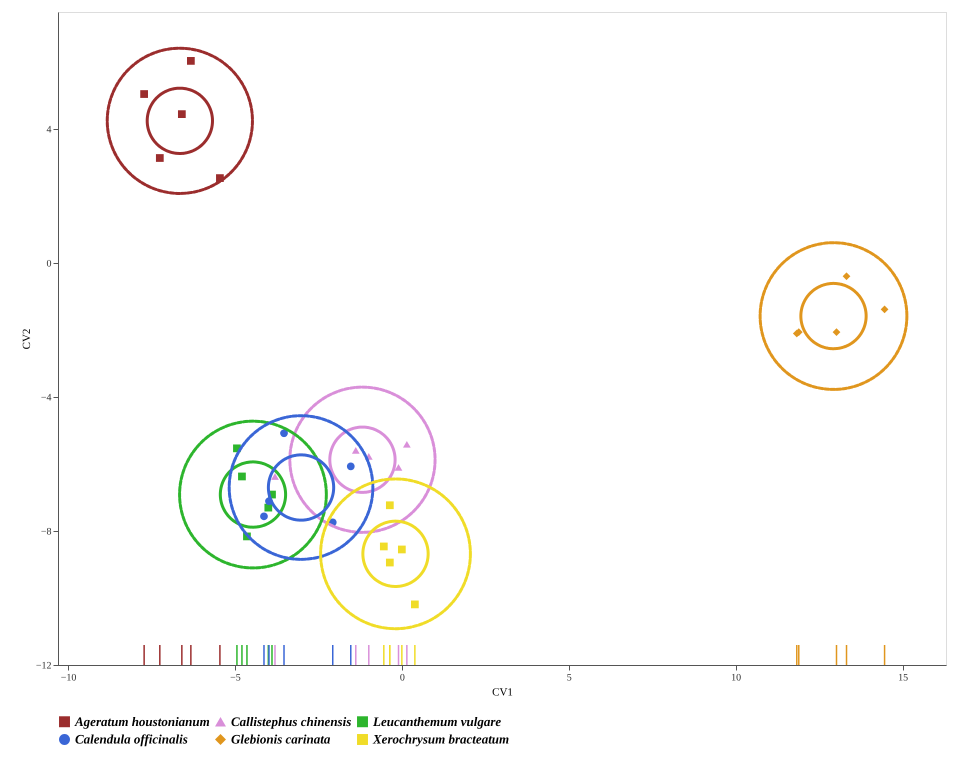  Describe the element at coordinates (402, 678) in the screenshot. I see `x-tick-label: 0` at that location.